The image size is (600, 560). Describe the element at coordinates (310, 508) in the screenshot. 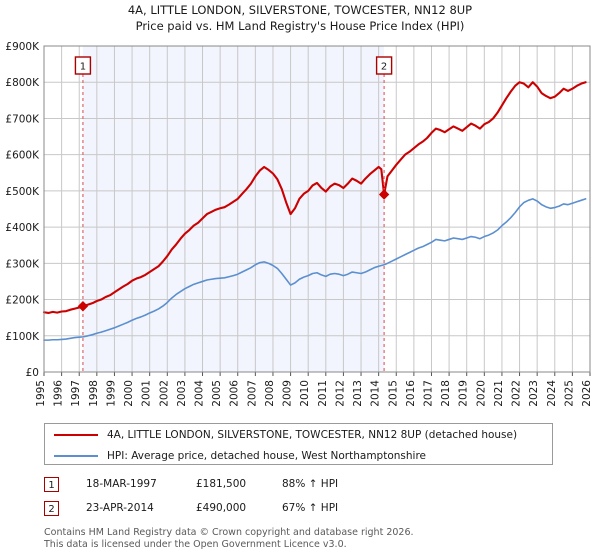

I see `sale-hpi-delta-2: 67% ↑ HPI` at that location.